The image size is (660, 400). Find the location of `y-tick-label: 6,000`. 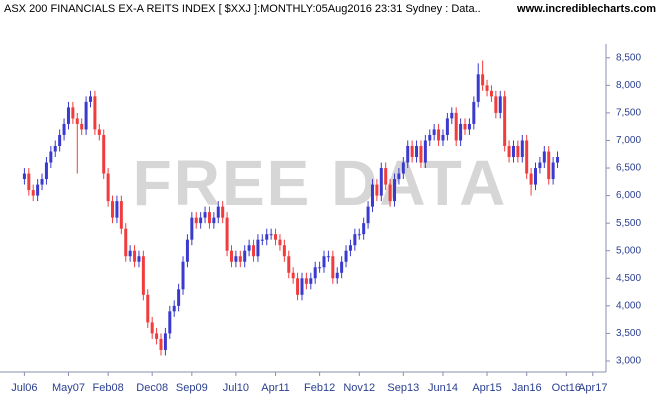

y-tick-label: 6,000 is located at coordinates (628, 195).